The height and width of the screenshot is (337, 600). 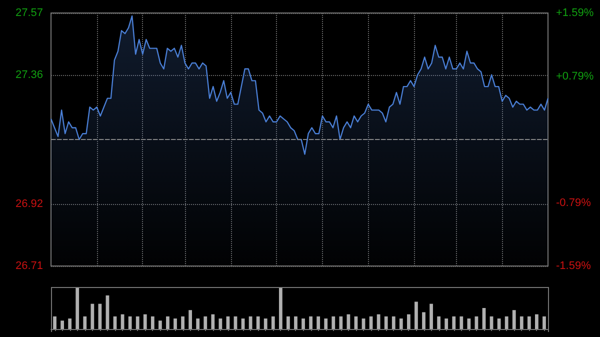 I want to click on y2-tick-label: +0.79%, so click(x=575, y=76).